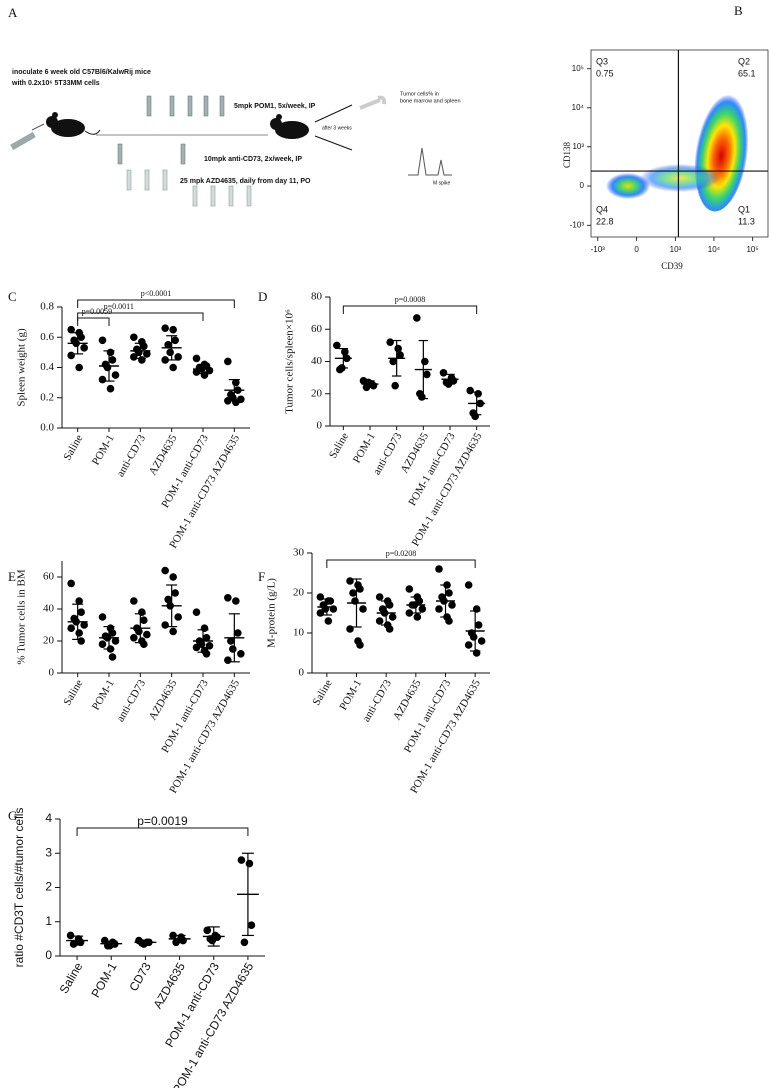  I want to click on protocol-text: 10mpk anti-CD73, 2x/week, IP, so click(253, 159).